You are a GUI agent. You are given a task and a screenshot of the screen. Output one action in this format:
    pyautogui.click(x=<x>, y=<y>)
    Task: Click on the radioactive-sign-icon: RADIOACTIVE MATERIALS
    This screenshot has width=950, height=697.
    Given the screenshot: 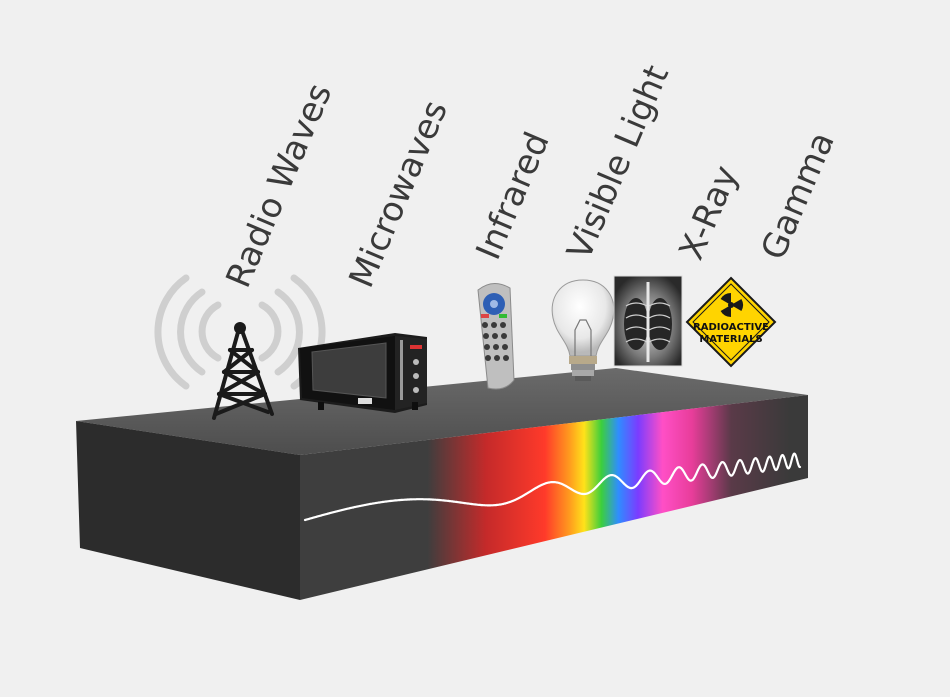 What is the action you would take?
    pyautogui.click(x=731, y=322)
    